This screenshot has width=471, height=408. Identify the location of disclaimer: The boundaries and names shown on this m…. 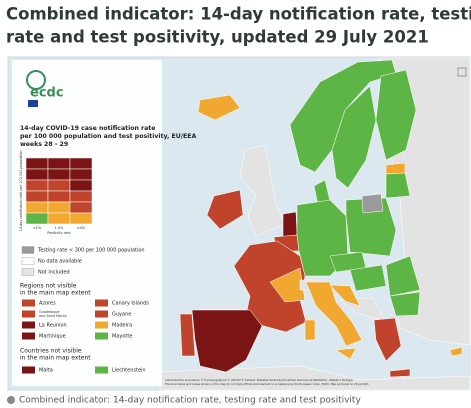
(267, 384).